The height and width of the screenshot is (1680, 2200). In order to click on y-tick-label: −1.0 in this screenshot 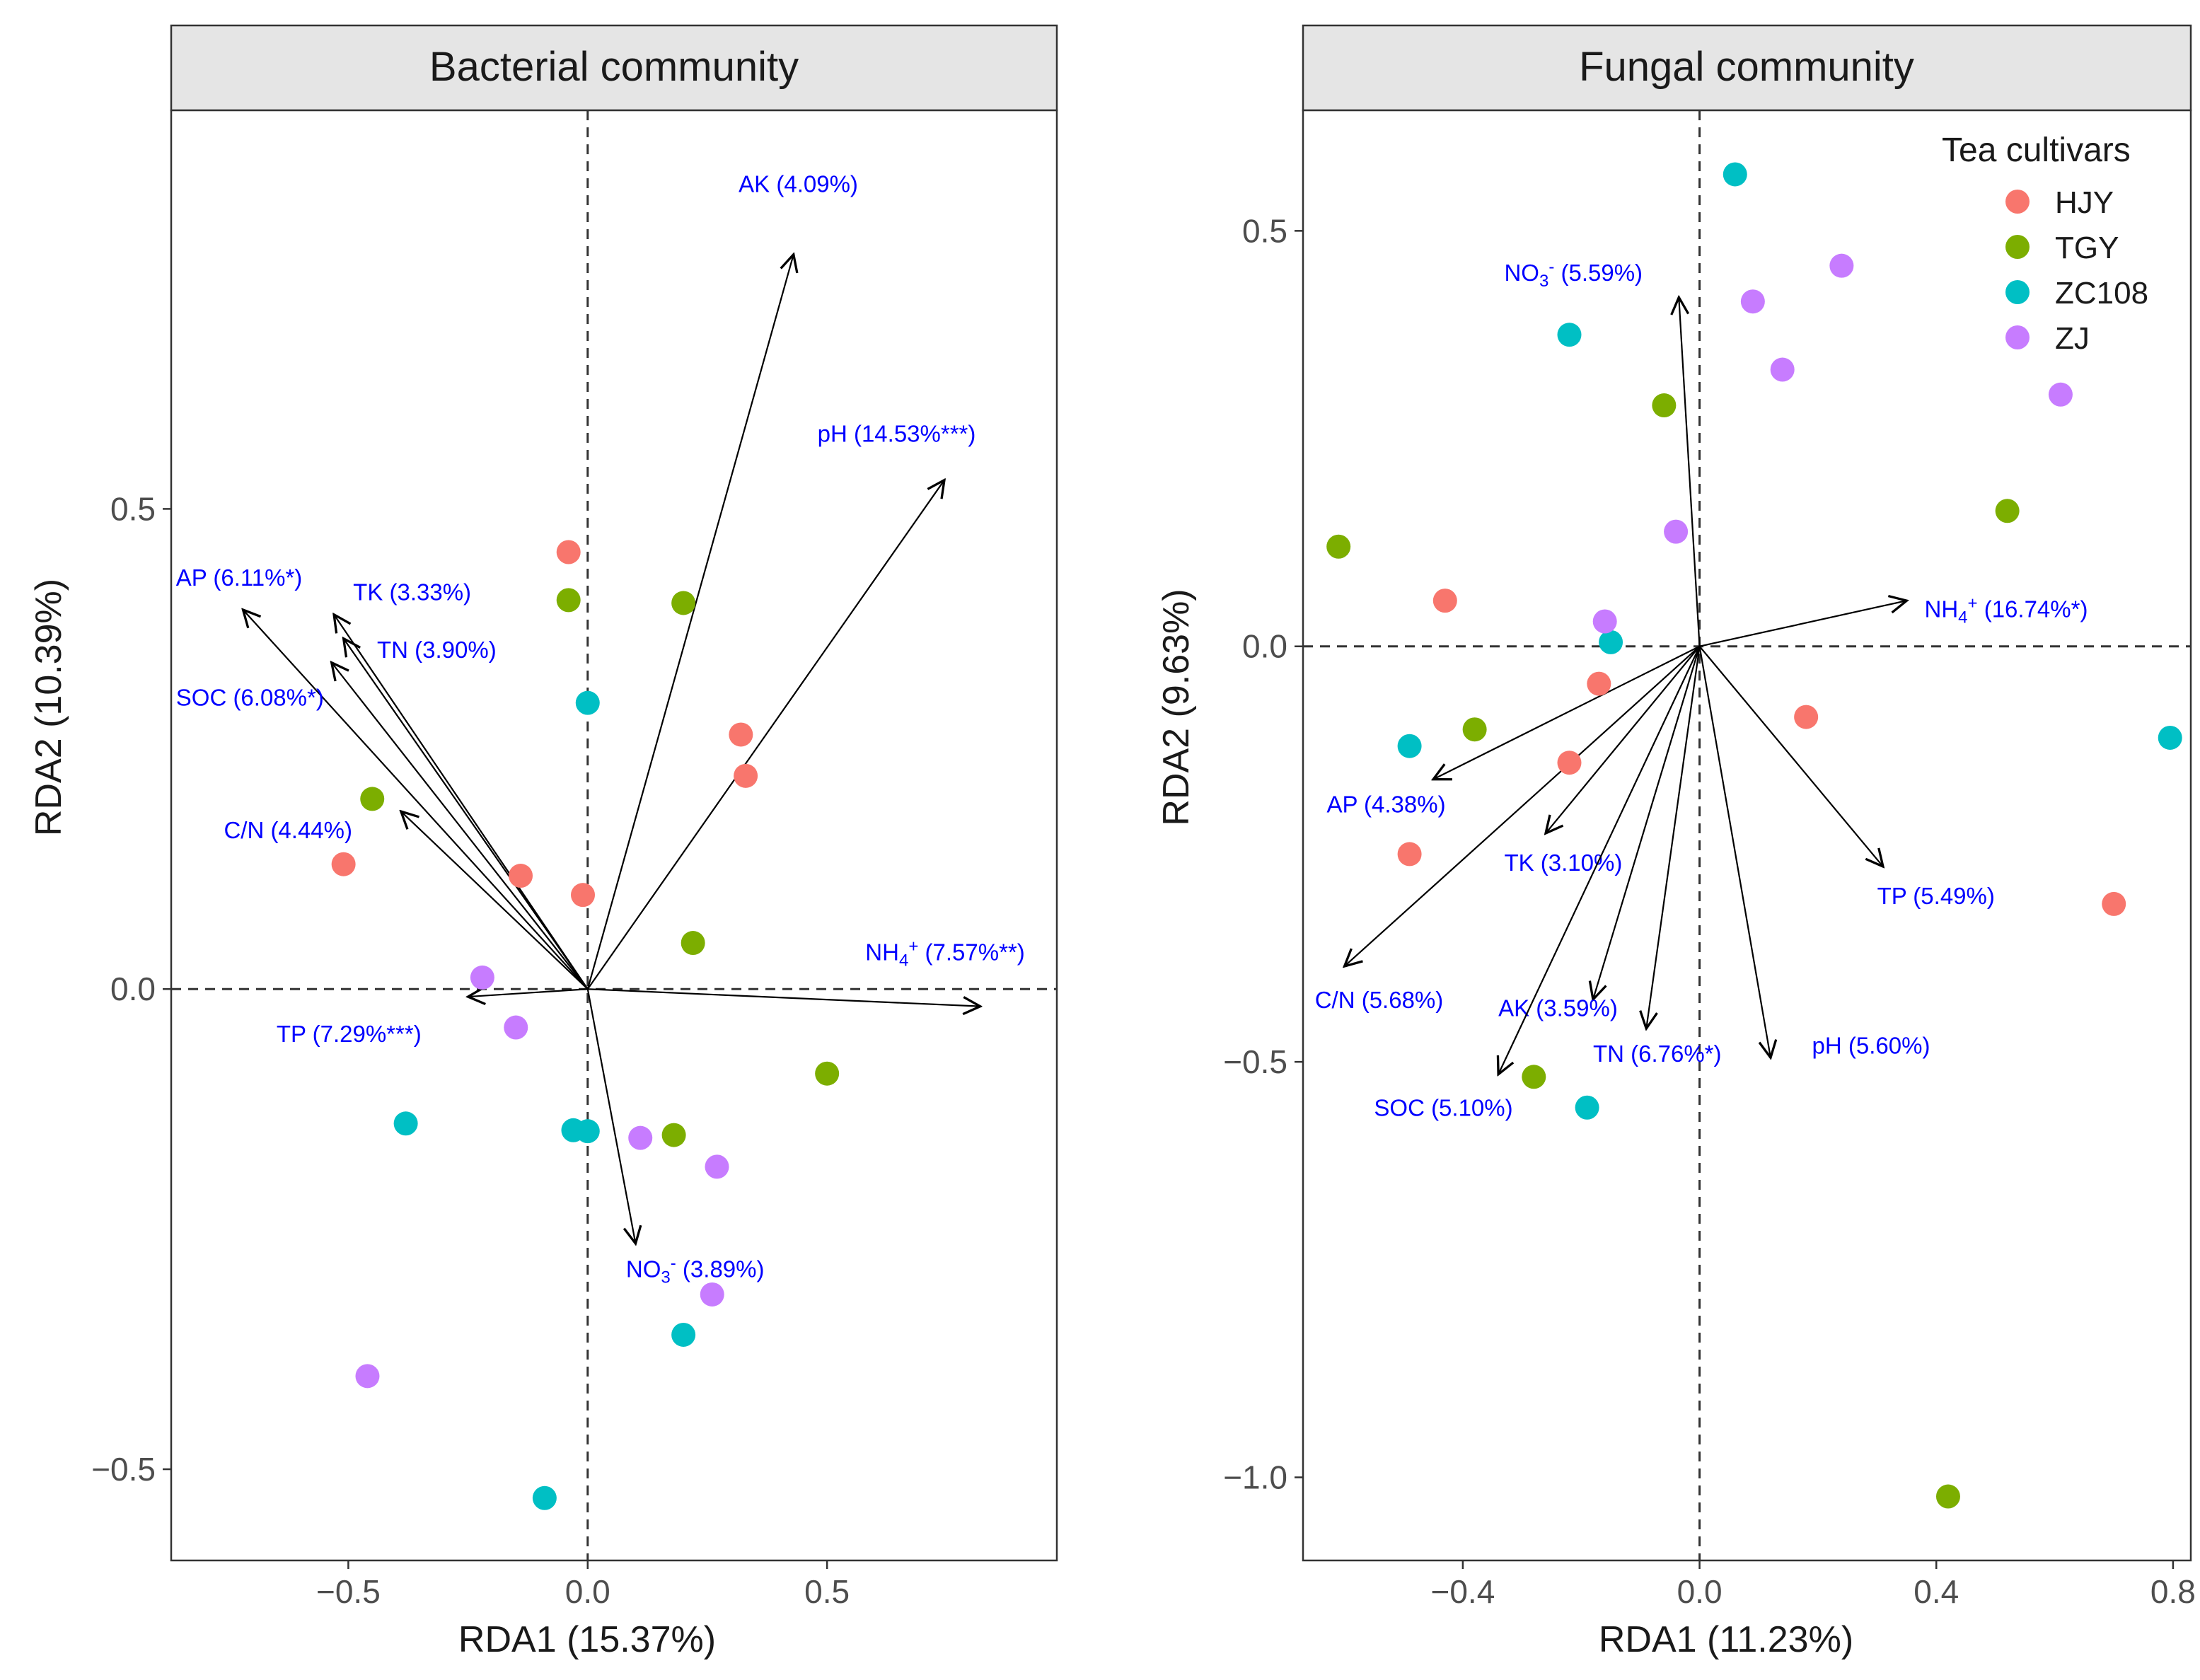, I will do `click(1255, 1478)`.